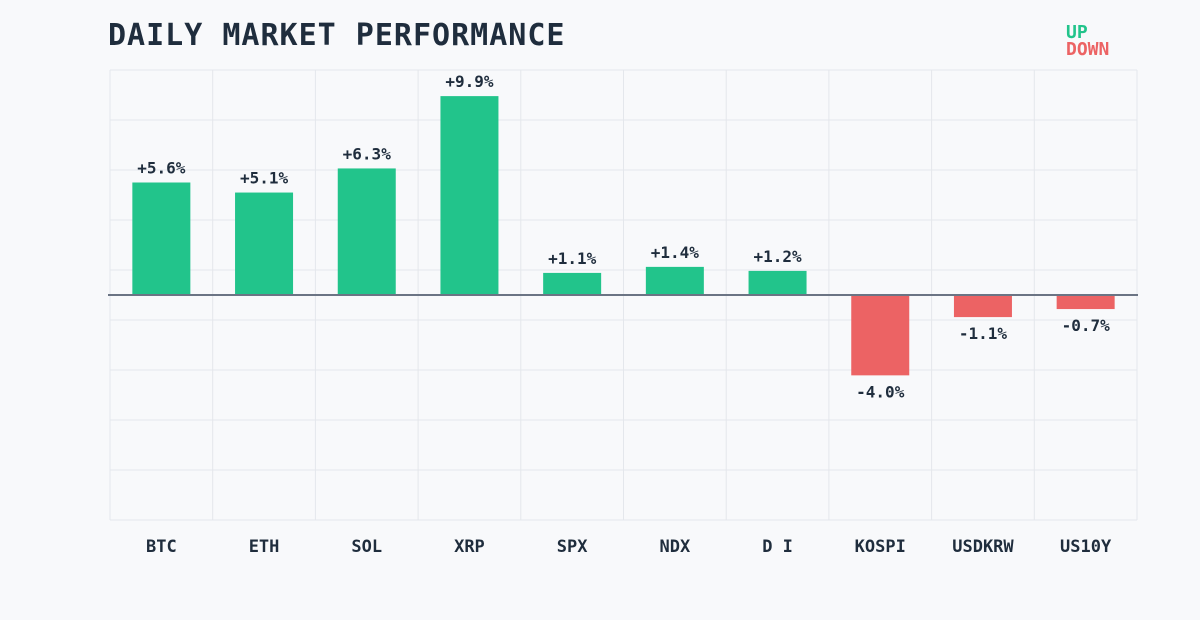  What do you see at coordinates (1088, 49) in the screenshot?
I see `legend-entry-down: DOWN` at bounding box center [1088, 49].